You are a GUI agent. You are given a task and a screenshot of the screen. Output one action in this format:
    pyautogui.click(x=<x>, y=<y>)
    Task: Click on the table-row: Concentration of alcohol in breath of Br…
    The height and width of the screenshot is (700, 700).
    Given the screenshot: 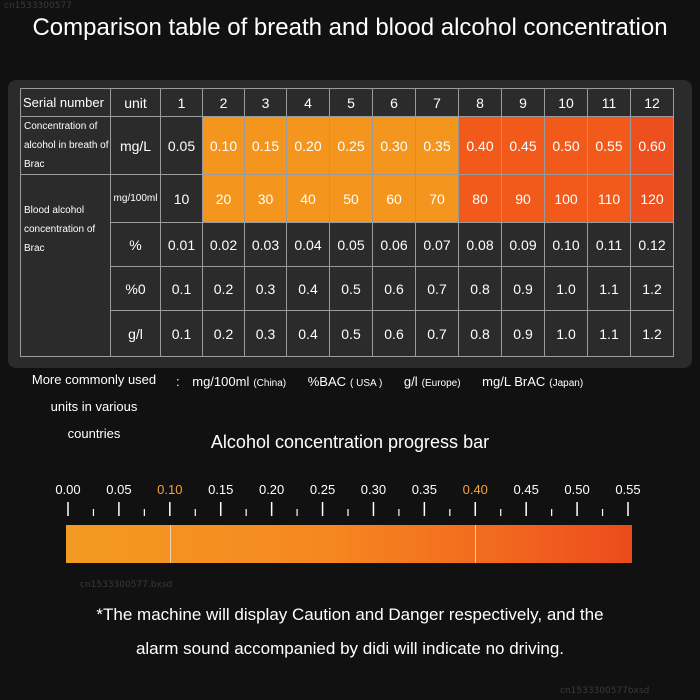 What is the action you would take?
    pyautogui.click(x=347, y=145)
    